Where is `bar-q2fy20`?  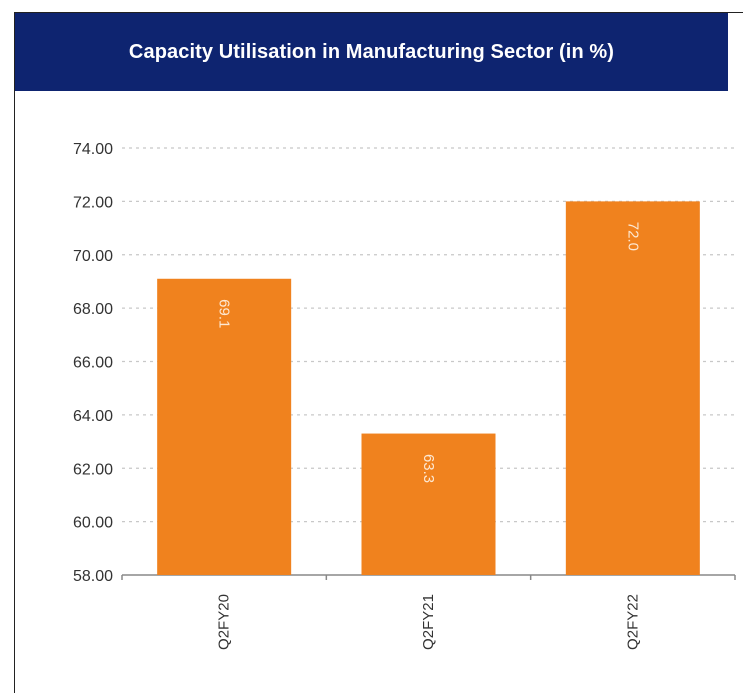 bar-q2fy20 is located at coordinates (224, 426).